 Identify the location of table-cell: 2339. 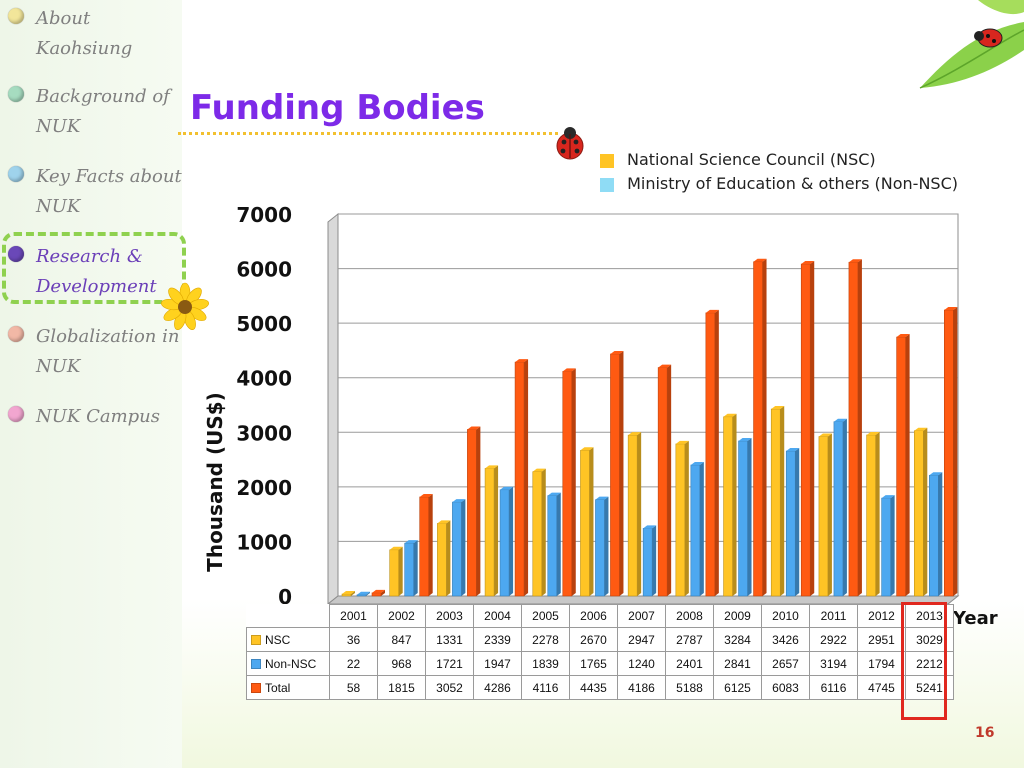
(497, 639).